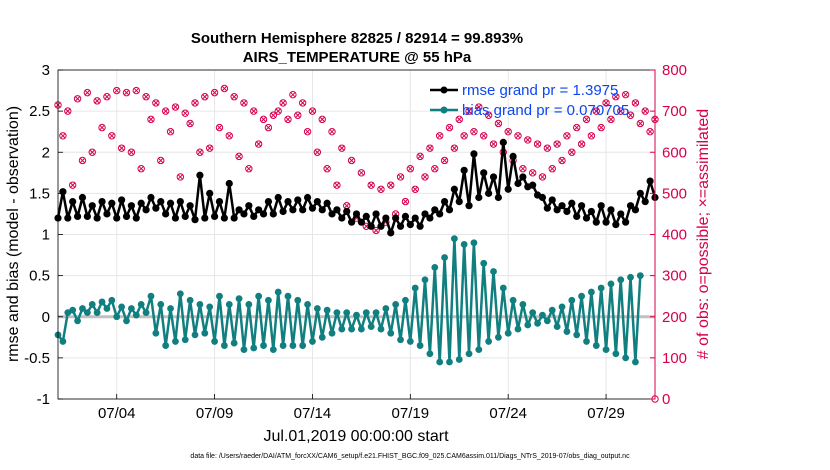 This screenshot has width=830, height=470. Describe the element at coordinates (313, 413) in the screenshot. I see `x-tick-label: 07/14` at that location.